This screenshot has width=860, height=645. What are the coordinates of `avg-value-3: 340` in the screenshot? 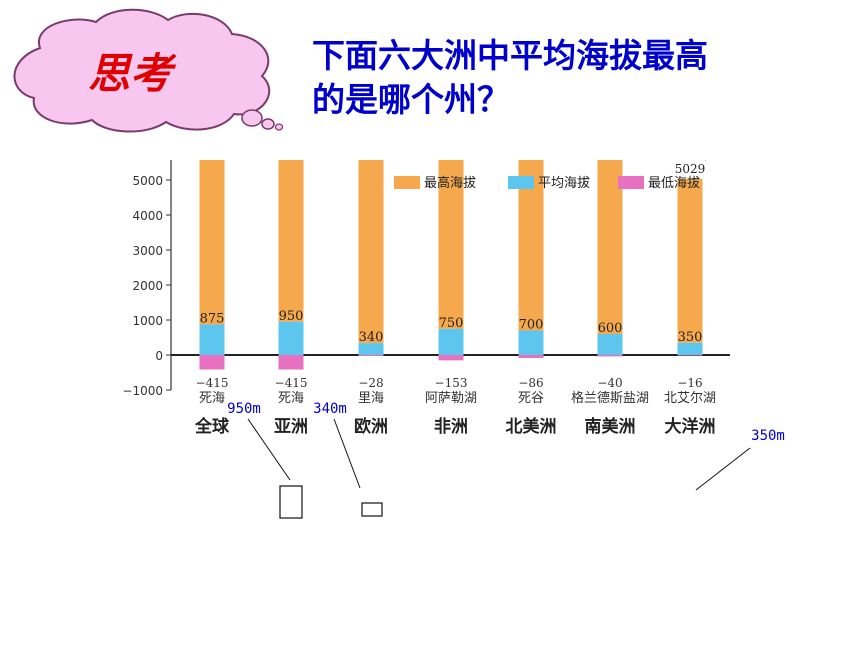 It's located at (371, 337).